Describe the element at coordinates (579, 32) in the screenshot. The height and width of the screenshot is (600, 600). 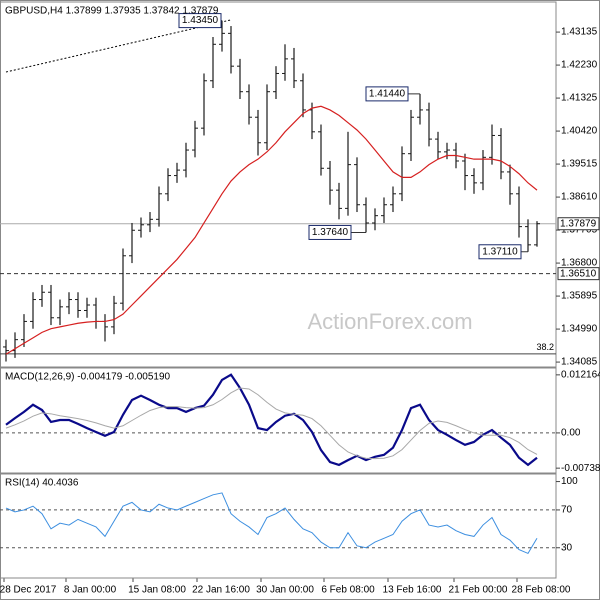
I see `y-tick-label: 1.43135` at that location.